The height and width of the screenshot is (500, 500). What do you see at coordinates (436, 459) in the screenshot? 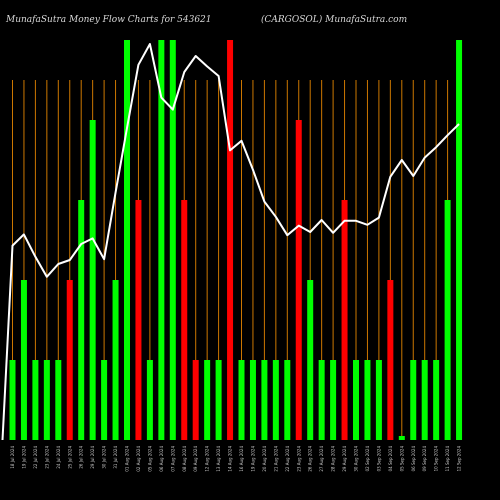
I see `date-label: 10 Sep 2024` at bounding box center [436, 459].